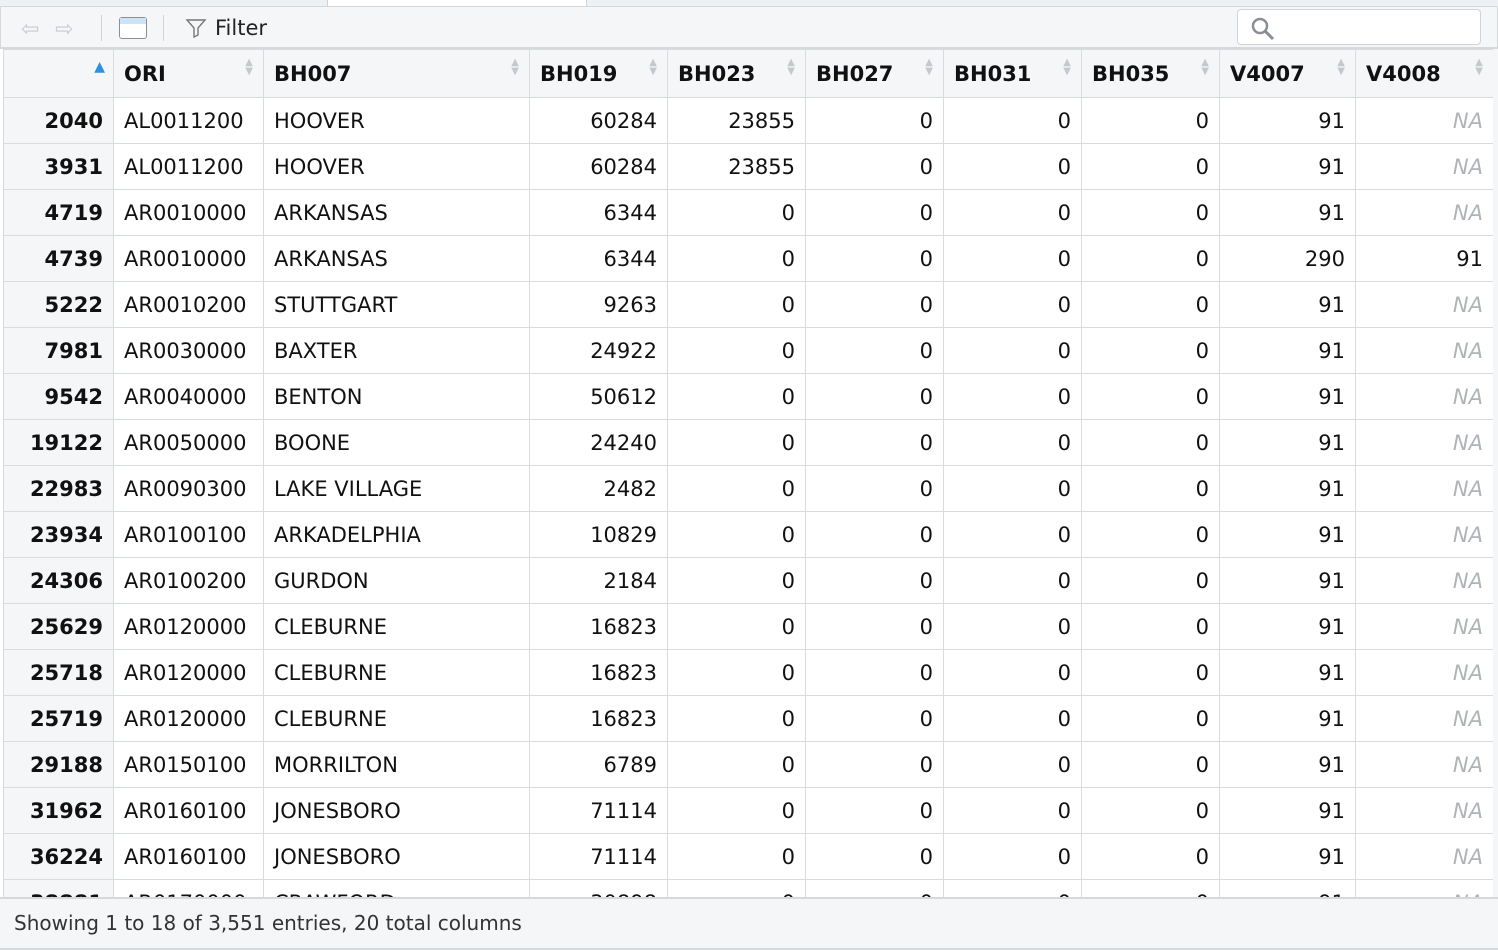 This screenshot has height=950, width=1498. What do you see at coordinates (396, 764) in the screenshot?
I see `cell-bh007: MORRILTON` at bounding box center [396, 764].